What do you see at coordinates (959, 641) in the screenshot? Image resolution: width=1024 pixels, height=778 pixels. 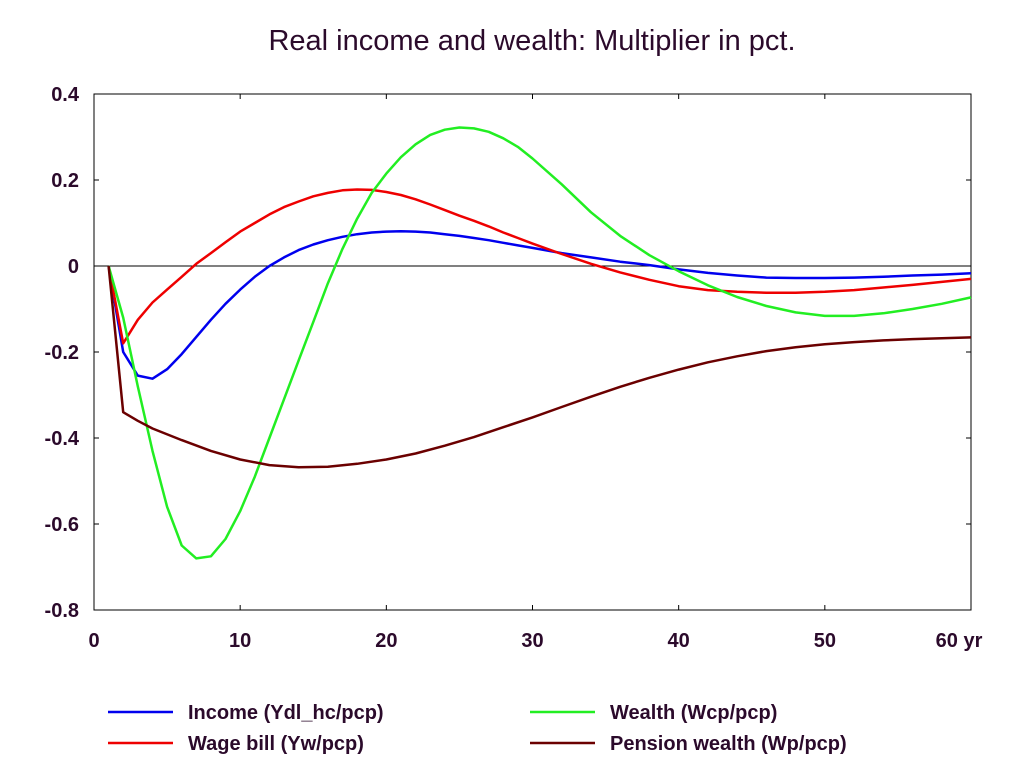 I see `x-tick-label: 60 yr` at bounding box center [959, 641].